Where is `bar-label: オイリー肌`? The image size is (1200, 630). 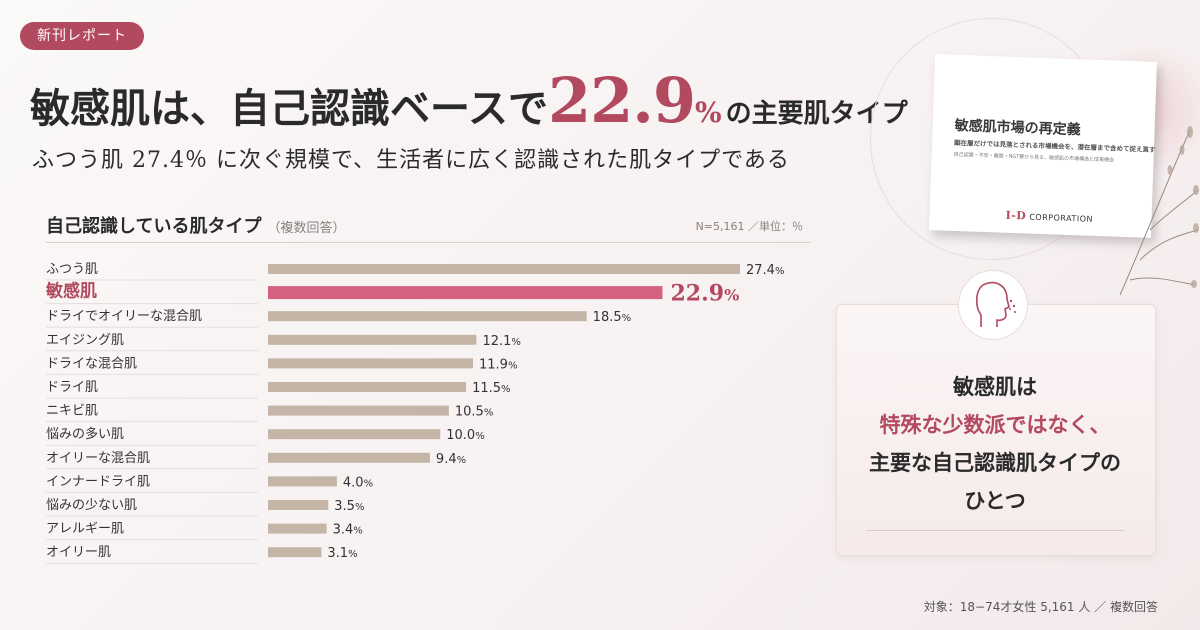
bar-label: オイリー肌 is located at coordinates (78, 552).